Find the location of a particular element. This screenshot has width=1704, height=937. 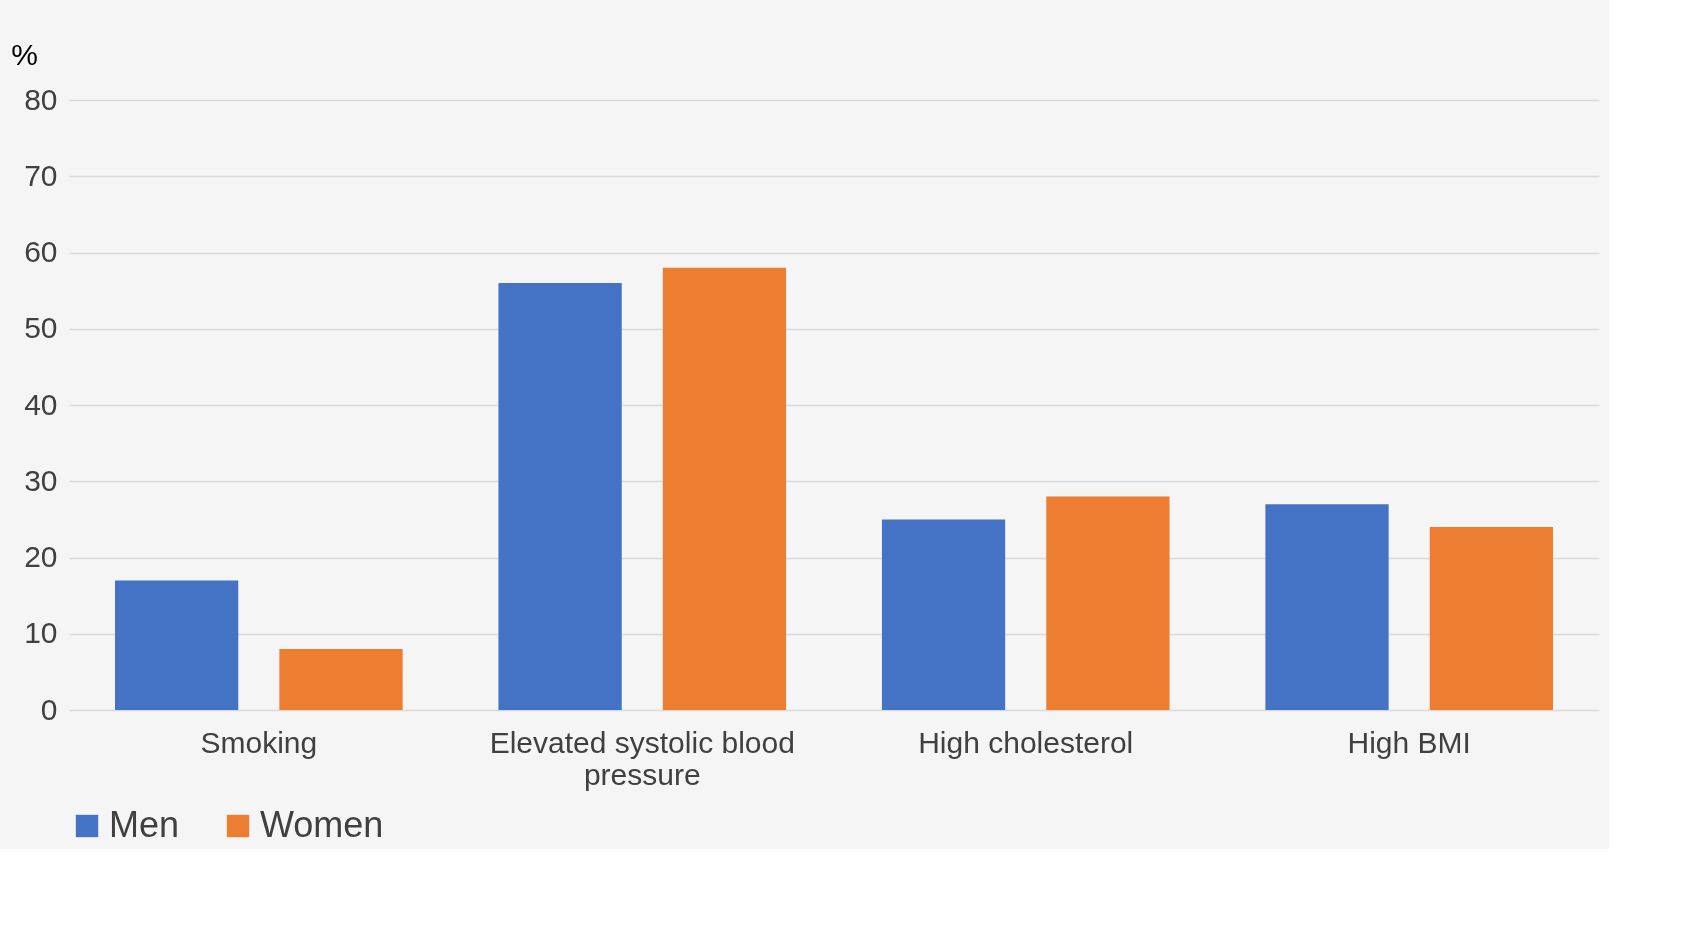

y-axis-title: % is located at coordinates (24, 54).